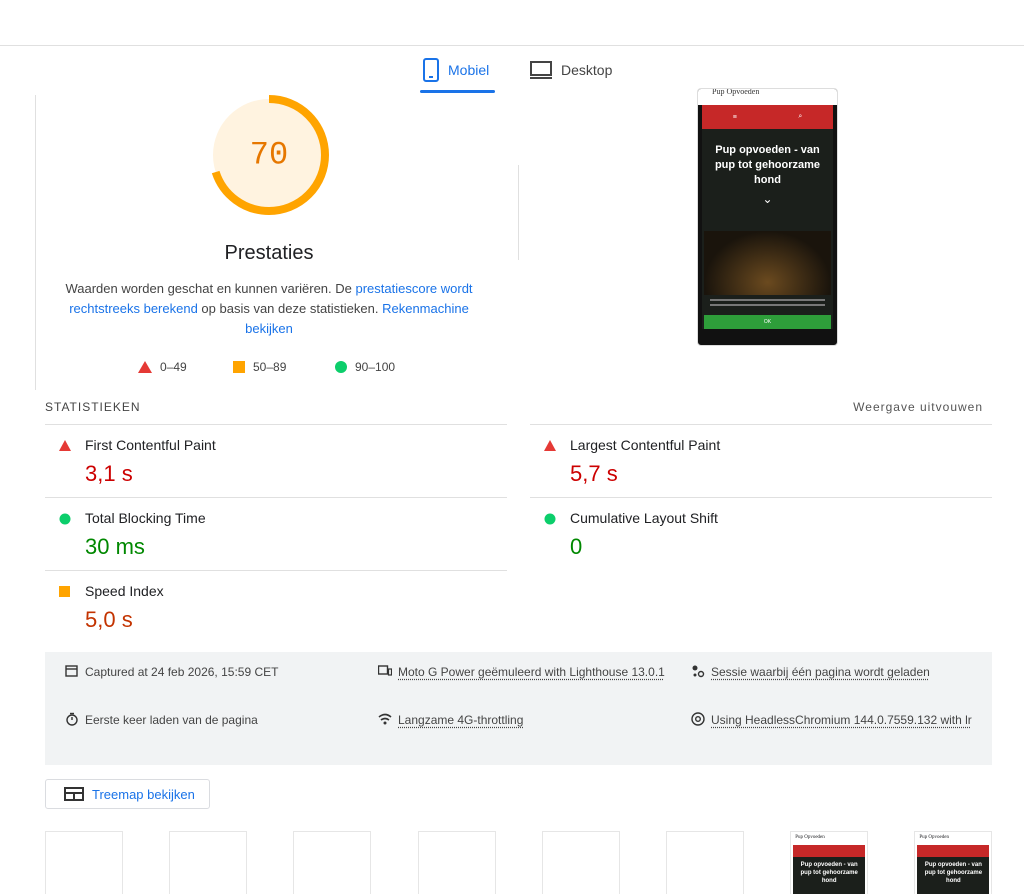 This screenshot has width=1024, height=894. What do you see at coordinates (74, 794) in the screenshot?
I see `treemap-icon` at bounding box center [74, 794].